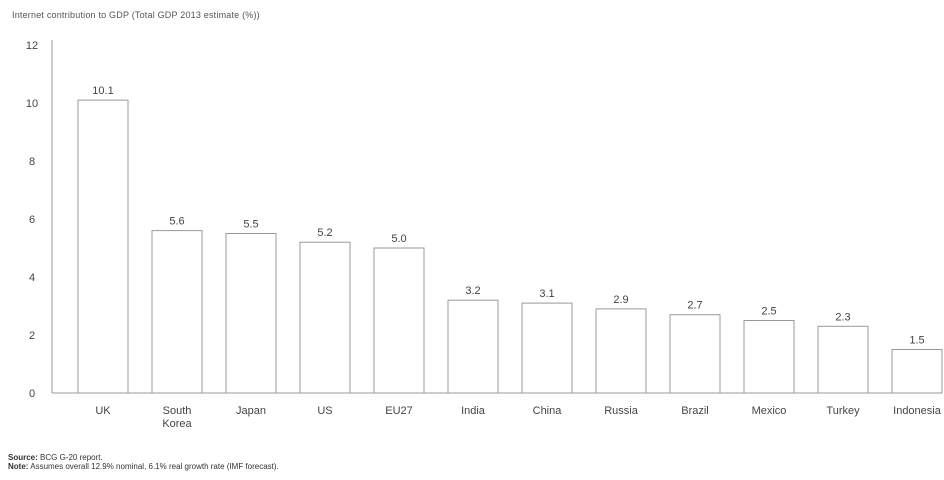 The image size is (944, 480). I want to click on y-tick-label: 8, so click(32, 162).